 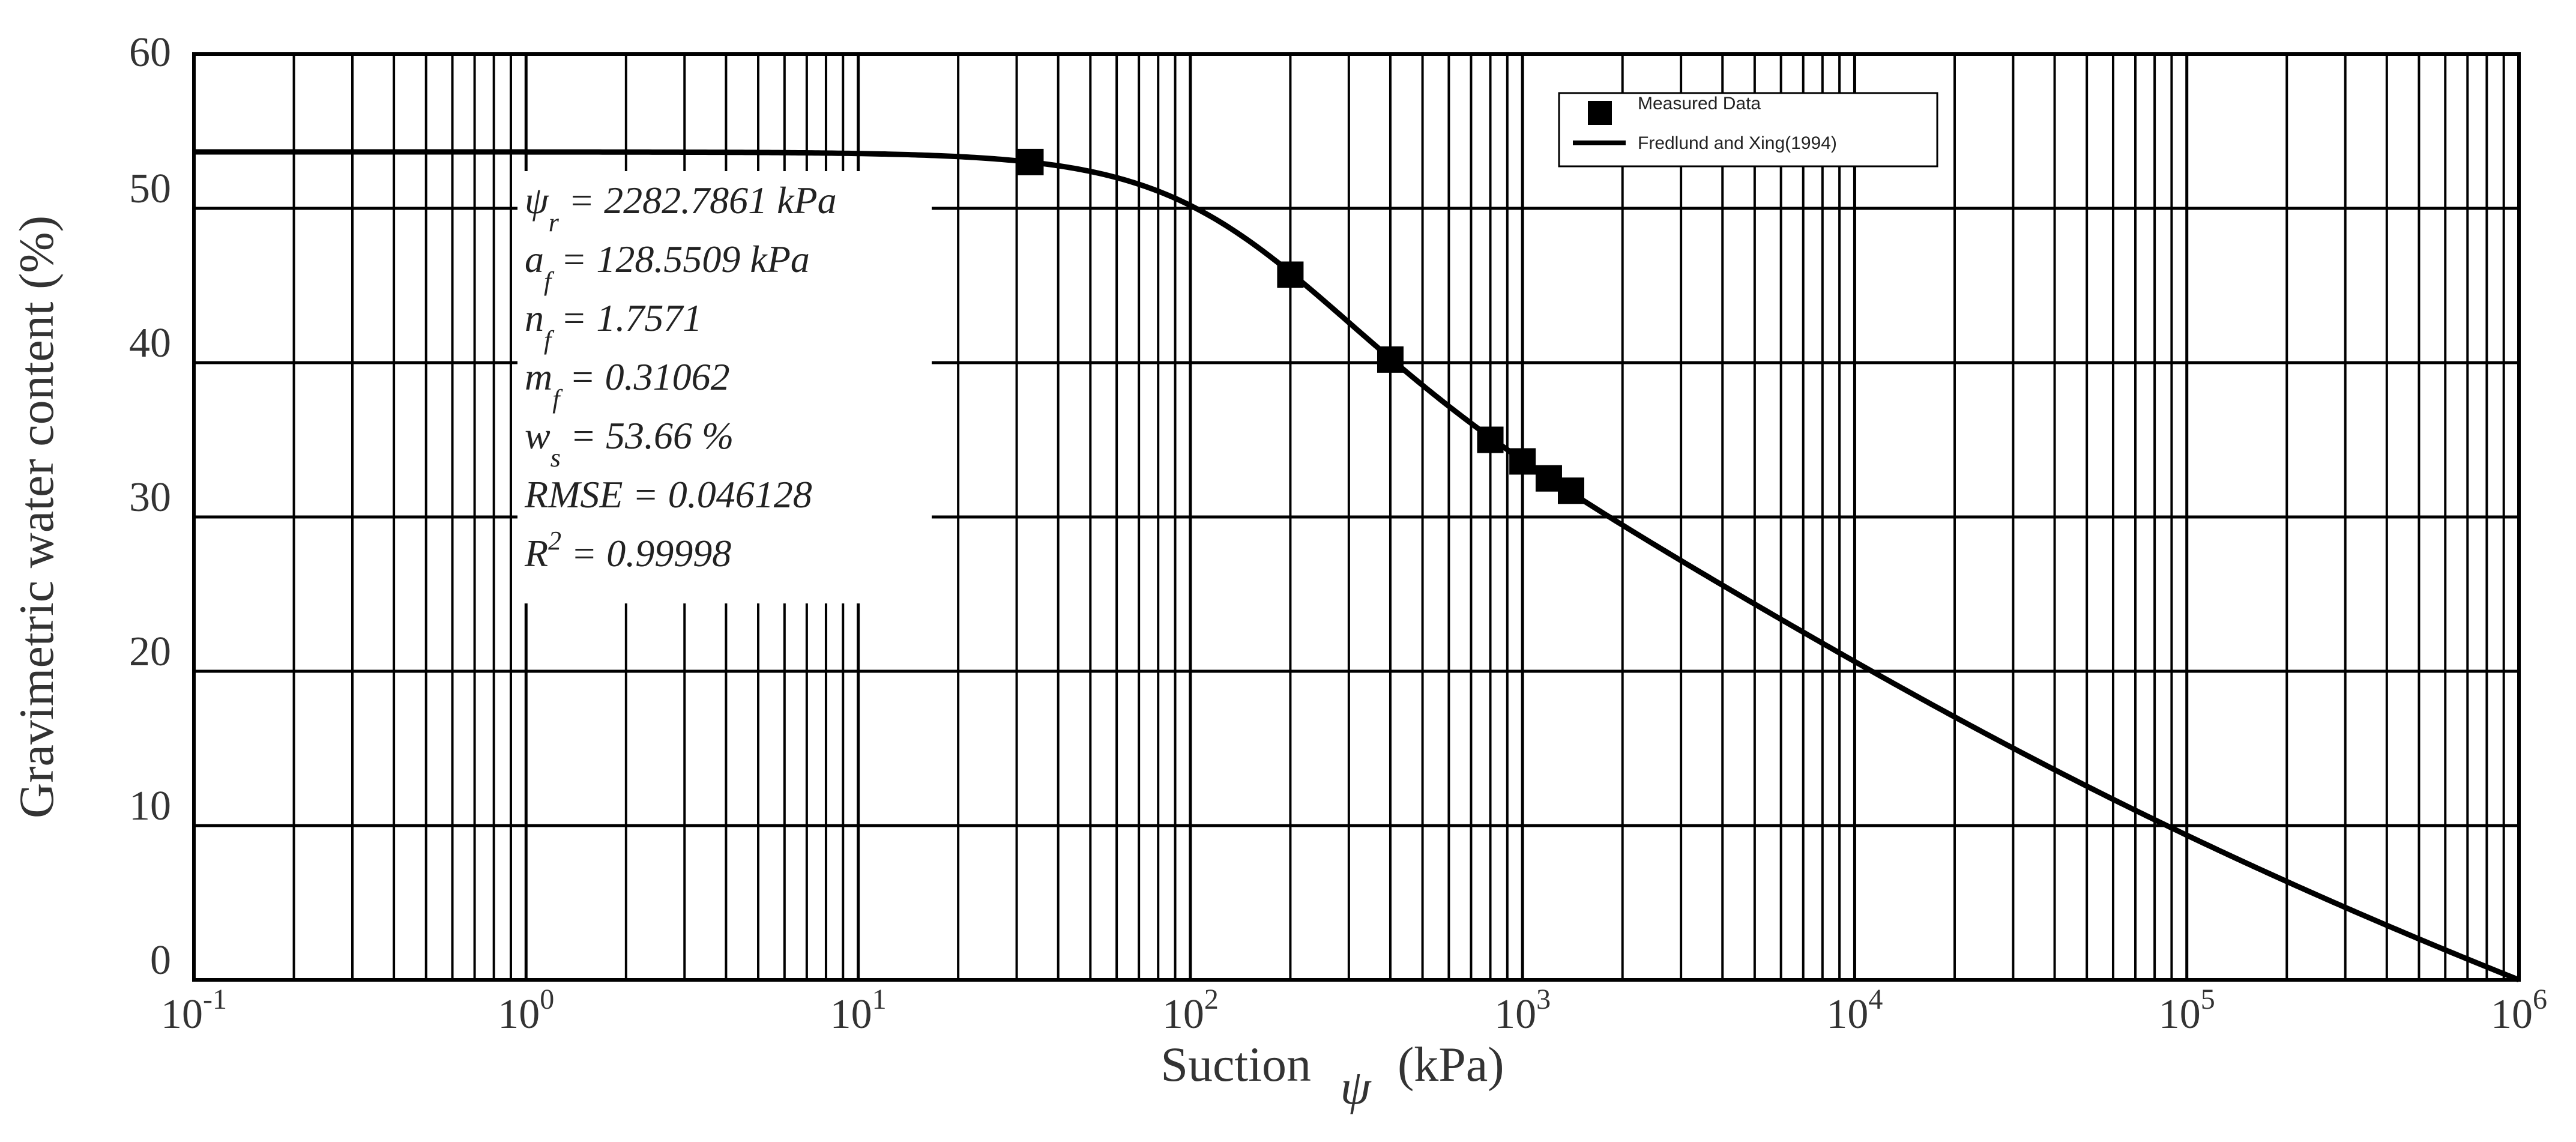 What do you see at coordinates (1600, 113) in the screenshot?
I see `legend-marker-square` at bounding box center [1600, 113].